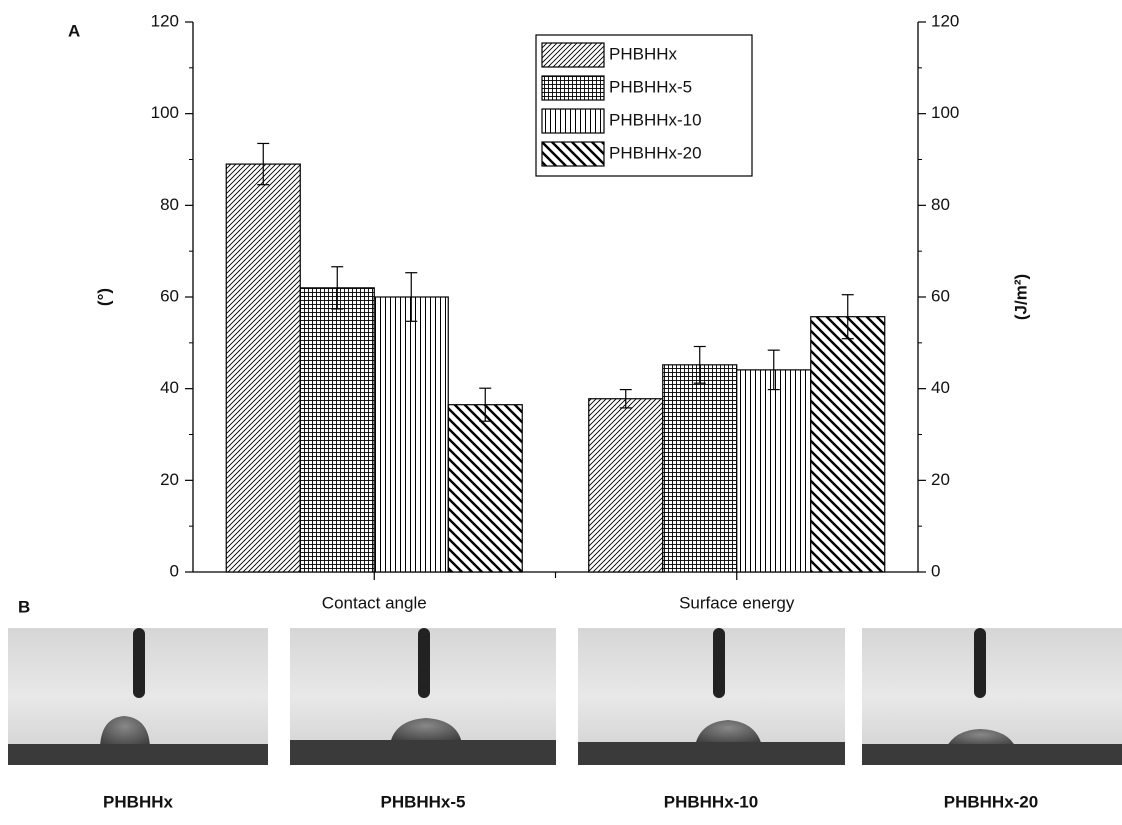 This screenshot has height=825, width=1122. I want to click on y-tick-label: 120, so click(165, 20).